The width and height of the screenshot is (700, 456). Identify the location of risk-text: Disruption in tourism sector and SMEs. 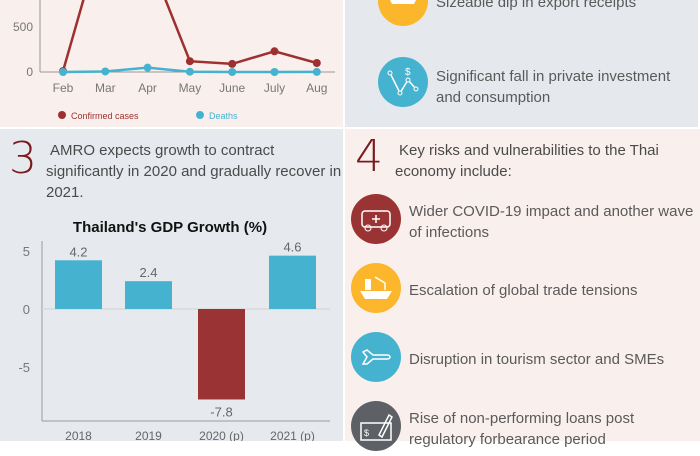
(537, 359).